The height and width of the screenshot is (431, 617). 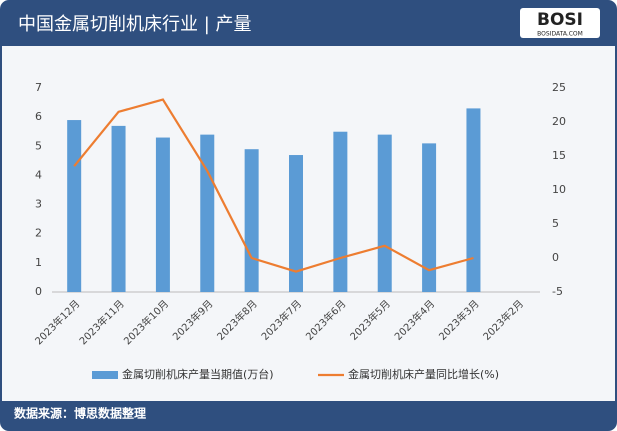 I want to click on y-tick-label: 5, so click(x=38, y=145).